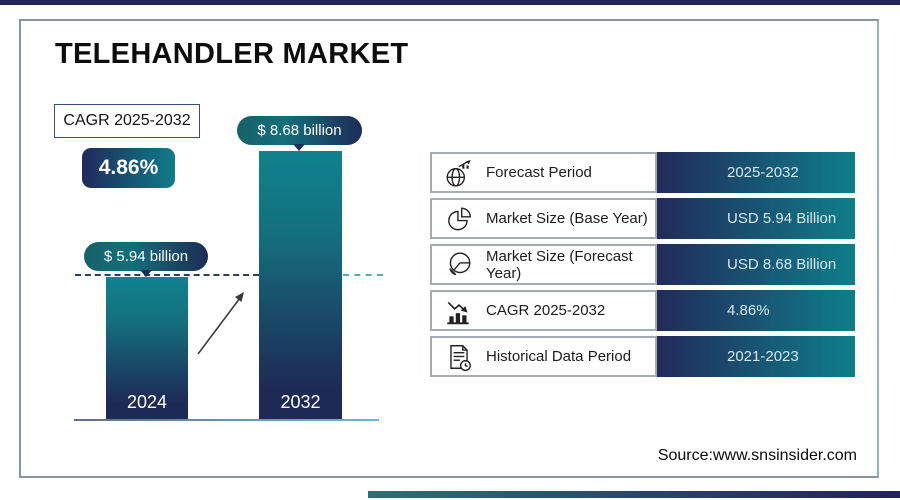  Describe the element at coordinates (748, 310) in the screenshot. I see `table-row-value: 4.86%` at that location.